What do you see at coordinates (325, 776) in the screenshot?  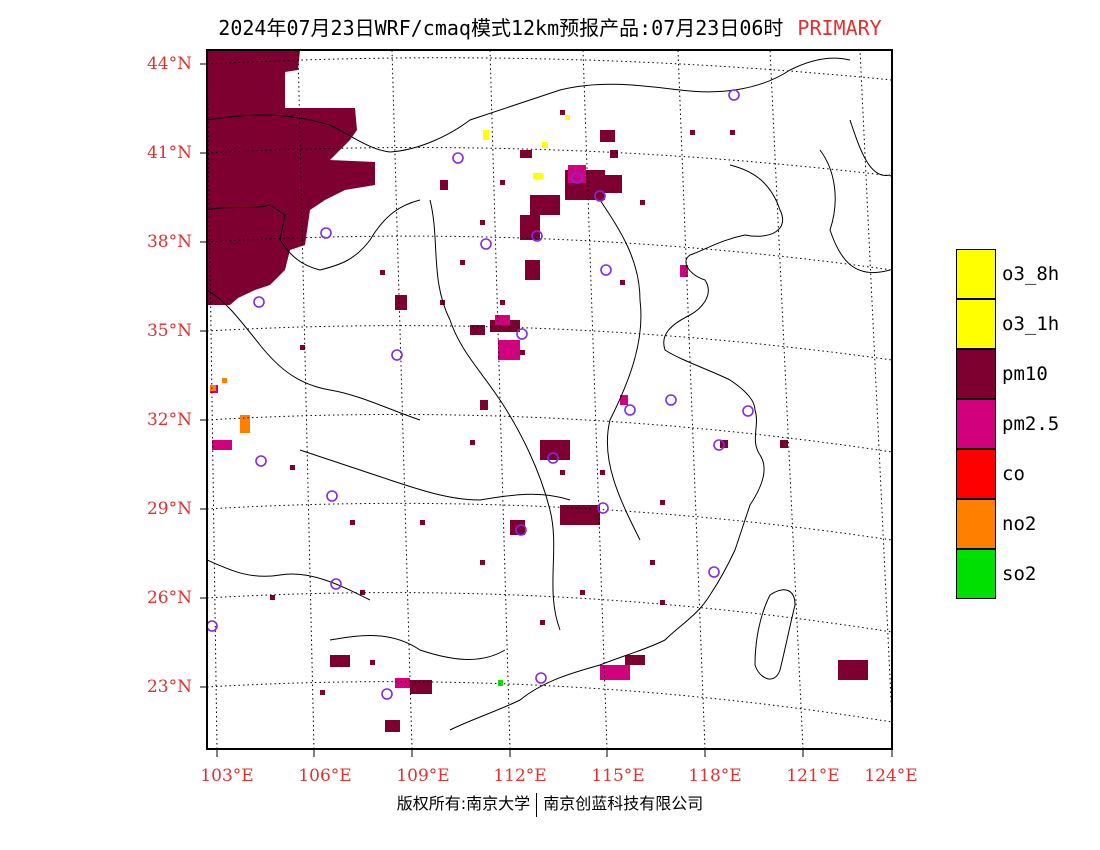 I see `lon-label: 106°E` at bounding box center [325, 776].